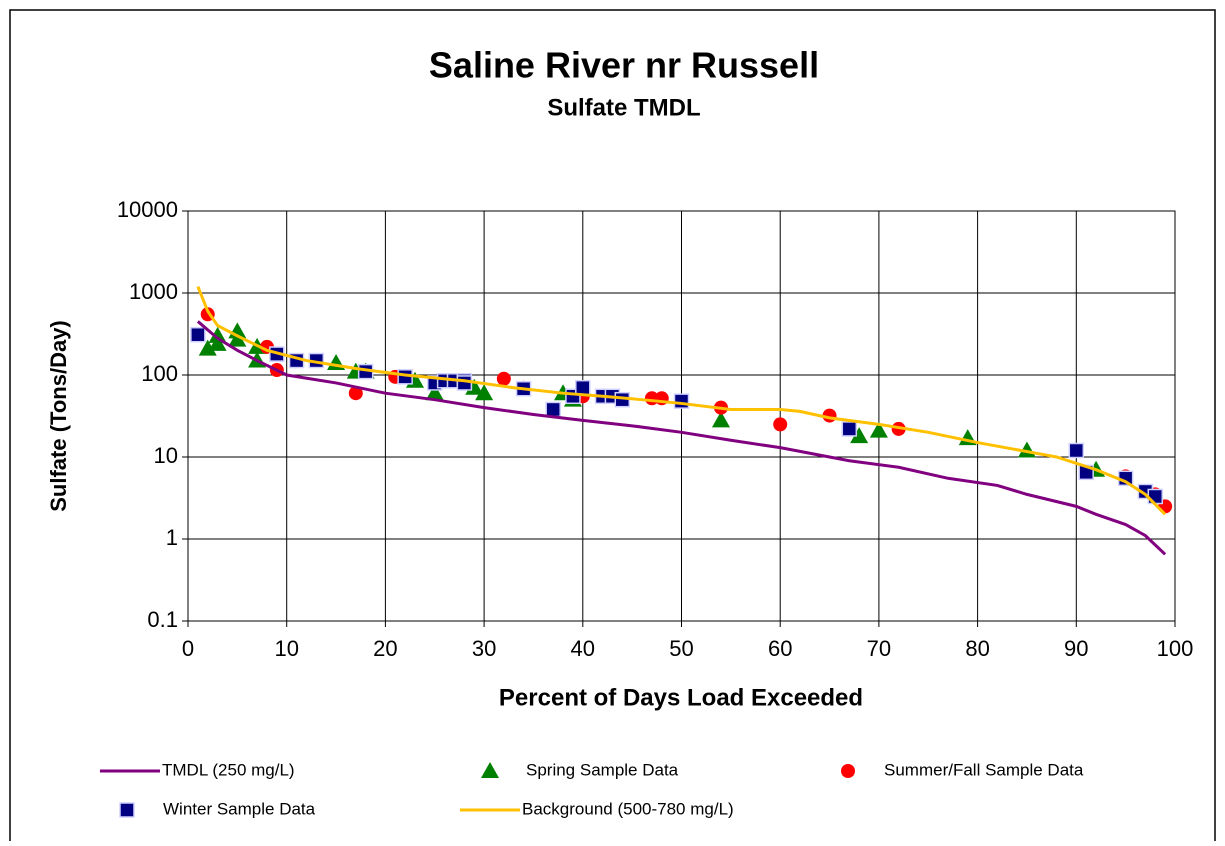 This screenshot has width=1225, height=846. Describe the element at coordinates (147, 209) in the screenshot. I see `y-tick-label: 10000` at that location.